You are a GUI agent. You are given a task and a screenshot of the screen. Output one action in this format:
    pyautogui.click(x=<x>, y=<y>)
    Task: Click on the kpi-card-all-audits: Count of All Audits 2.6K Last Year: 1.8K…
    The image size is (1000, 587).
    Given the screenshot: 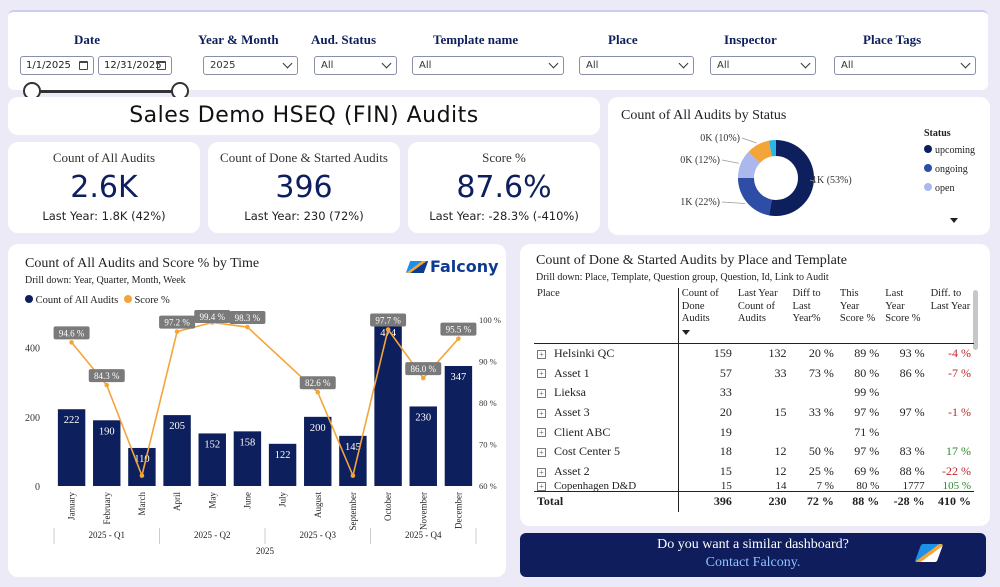 What is the action you would take?
    pyautogui.click(x=104, y=187)
    